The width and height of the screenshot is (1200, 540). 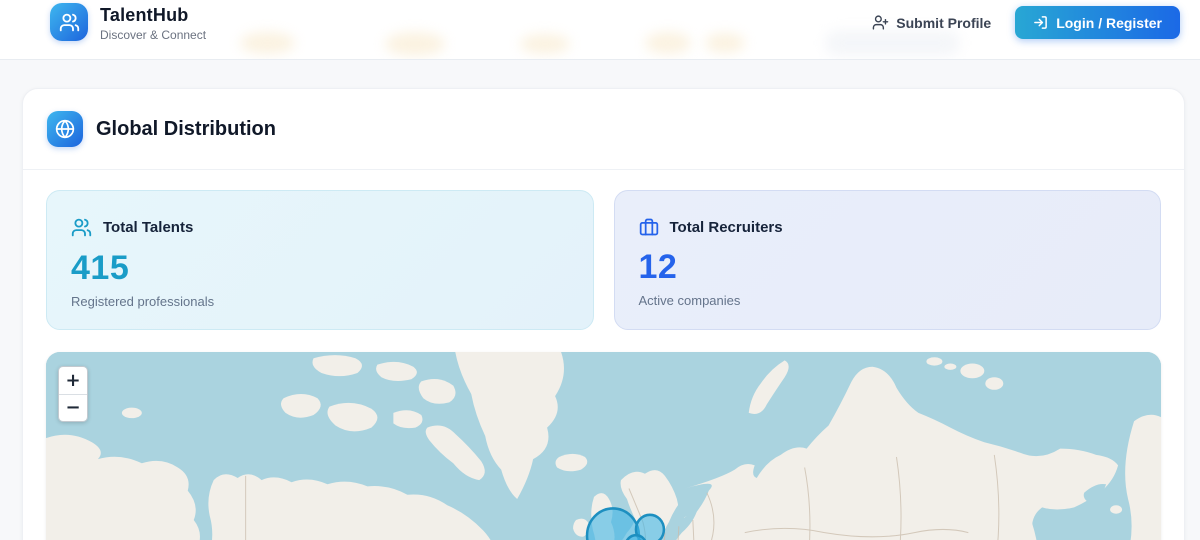 I want to click on submit-profile-label: Submit Profile, so click(x=944, y=22).